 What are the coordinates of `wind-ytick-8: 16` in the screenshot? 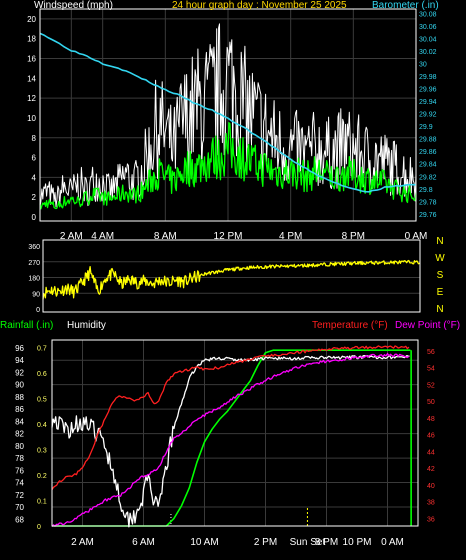 It's located at (31, 59).